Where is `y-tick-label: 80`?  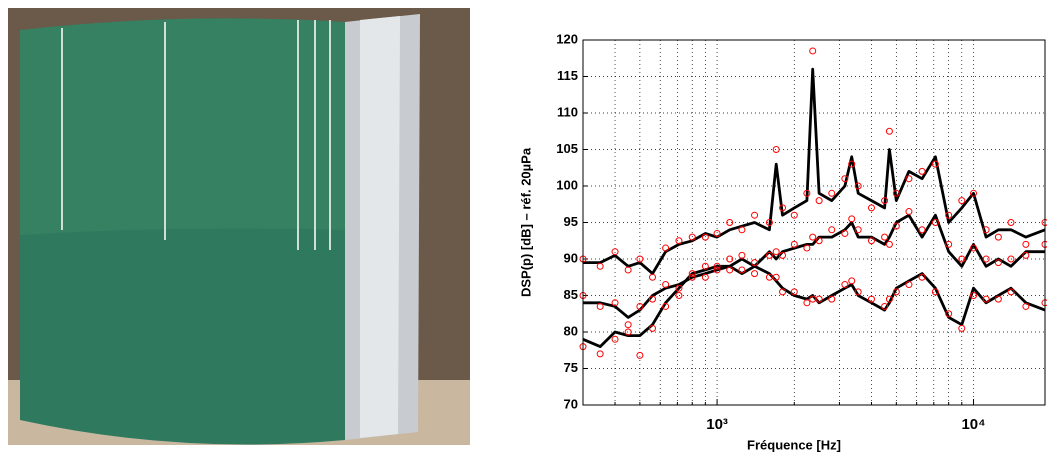 y-tick-label: 80 is located at coordinates (571, 330).